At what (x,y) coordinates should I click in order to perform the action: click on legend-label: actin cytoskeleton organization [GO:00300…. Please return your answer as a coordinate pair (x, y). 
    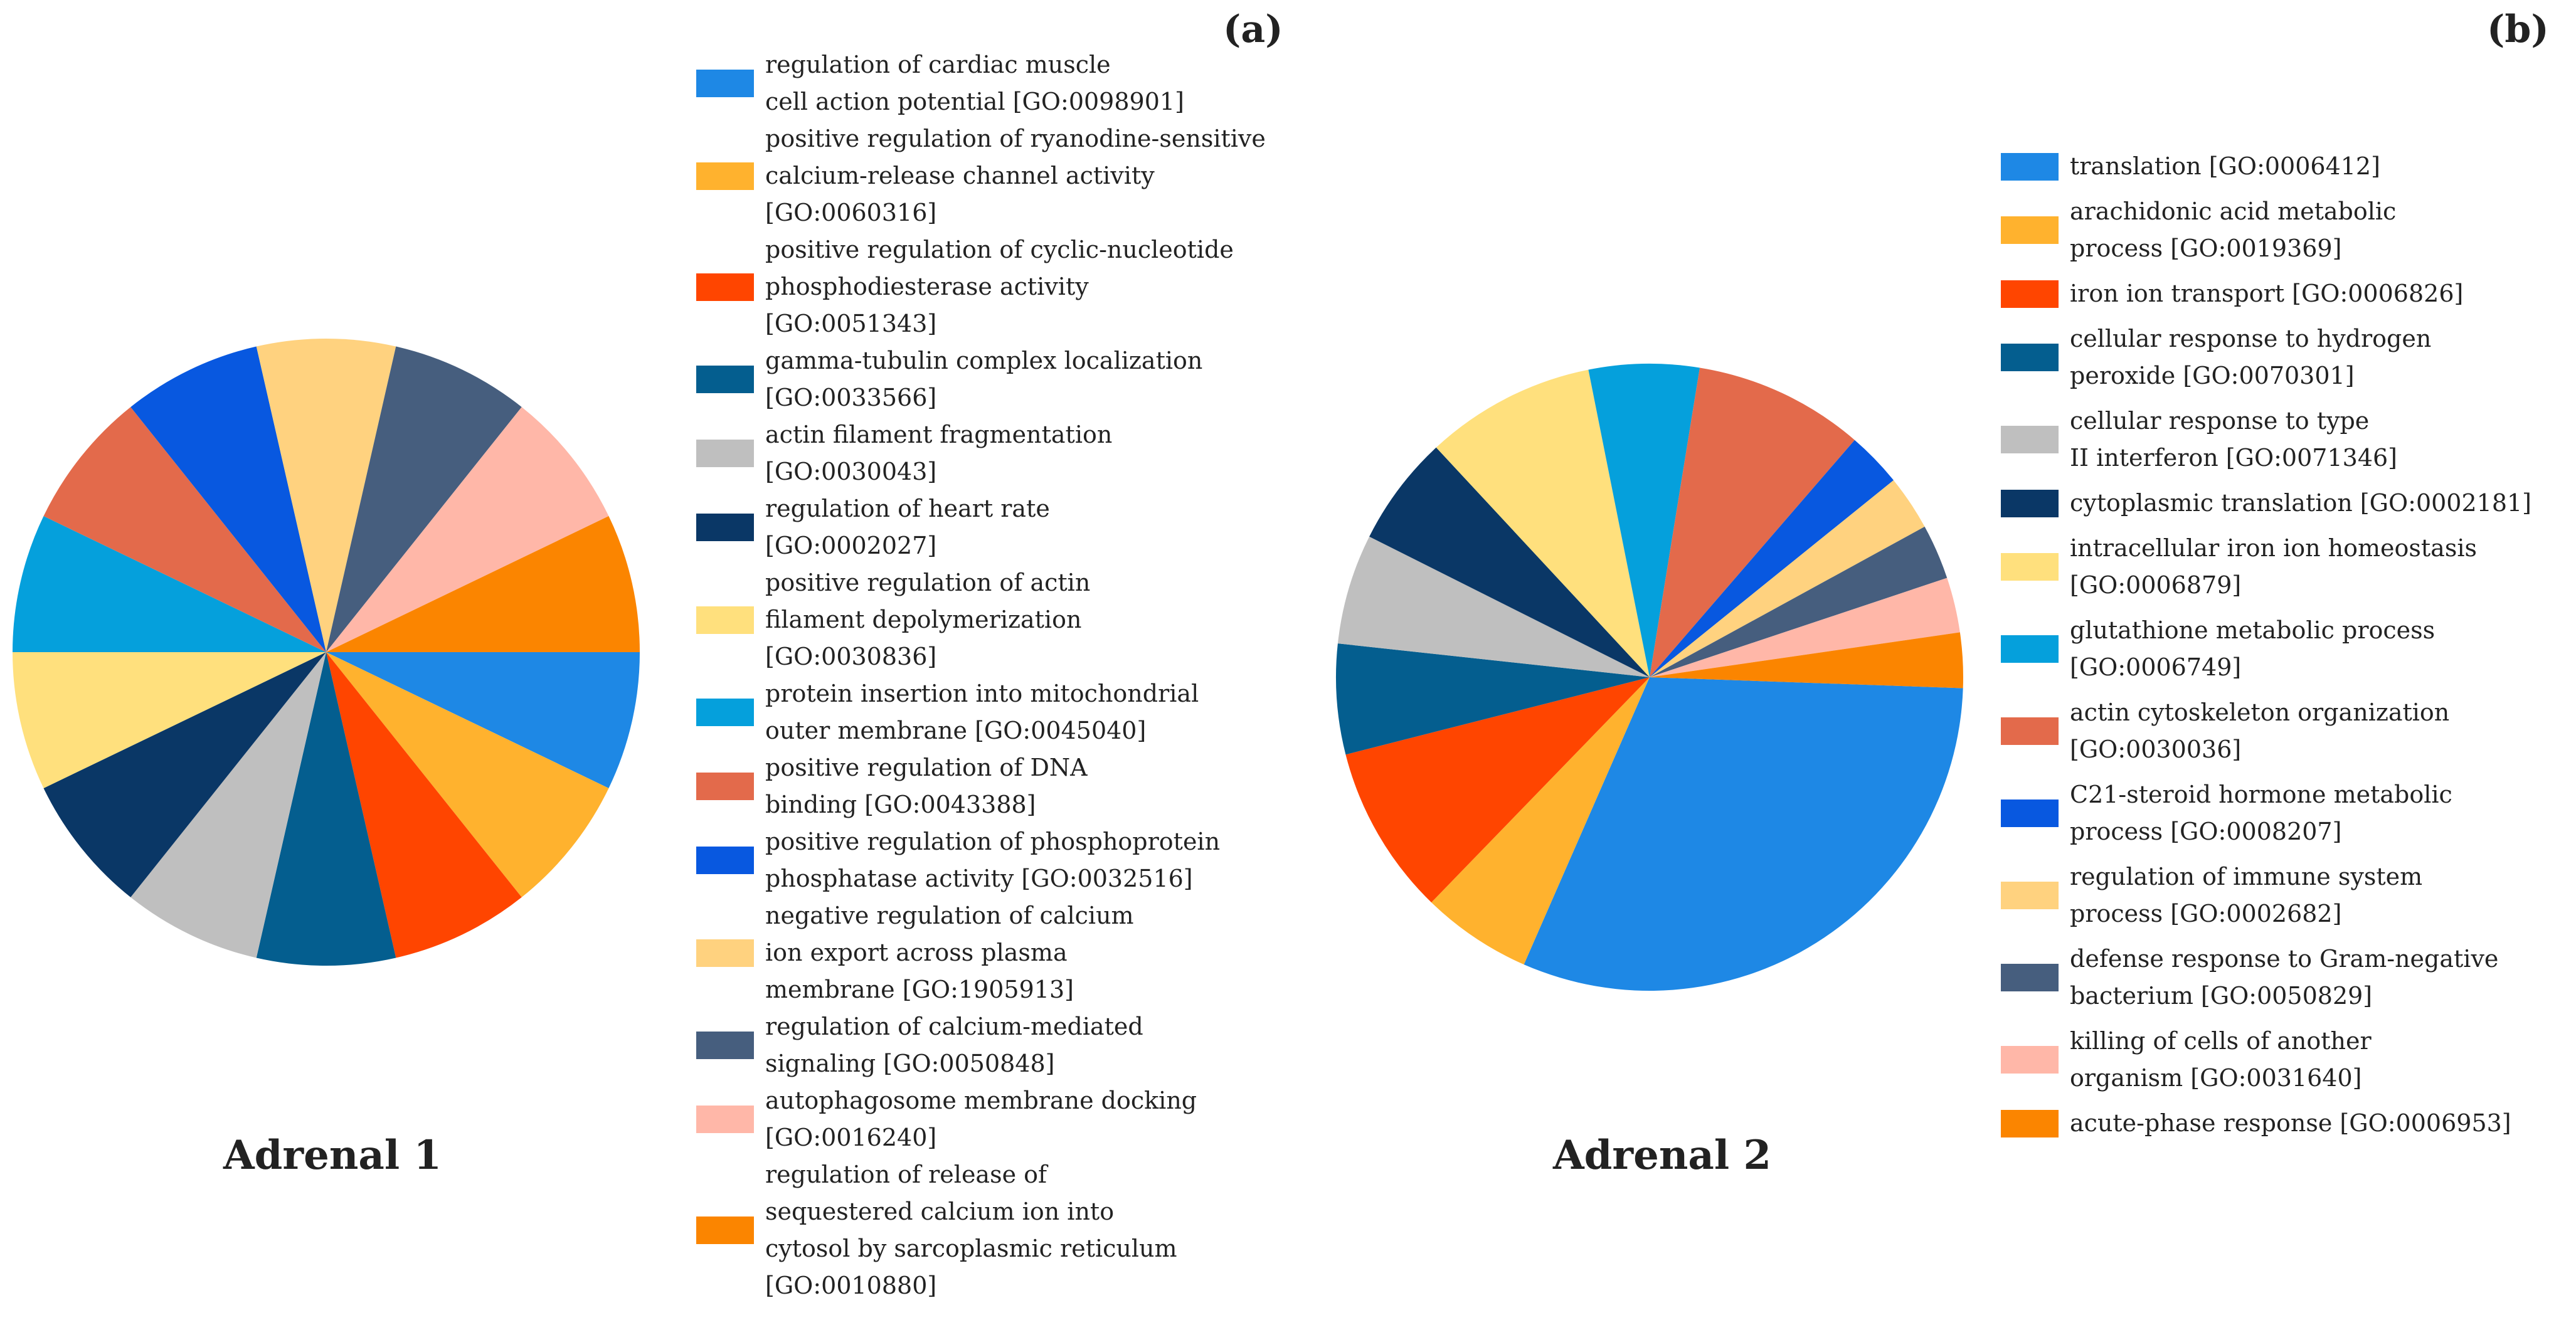
    Looking at the image, I should click on (2317, 731).